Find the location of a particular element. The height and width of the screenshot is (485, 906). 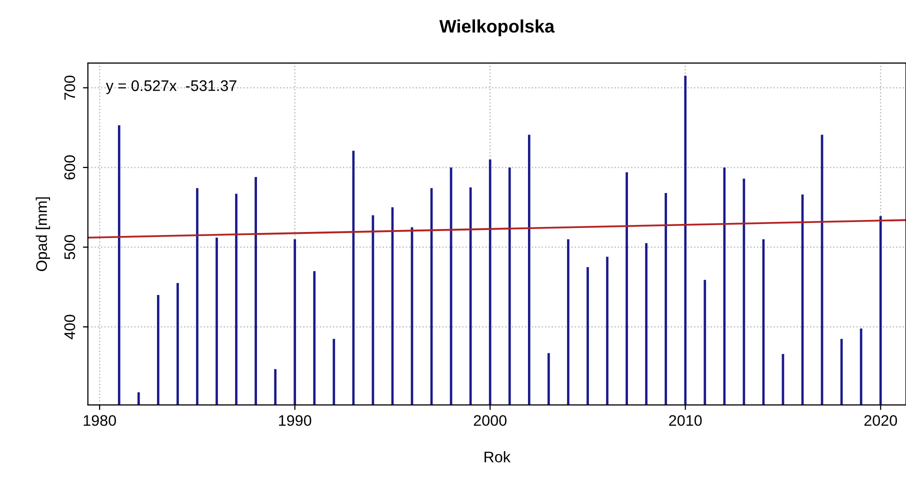

x-tick-label: 1980 is located at coordinates (100, 420).